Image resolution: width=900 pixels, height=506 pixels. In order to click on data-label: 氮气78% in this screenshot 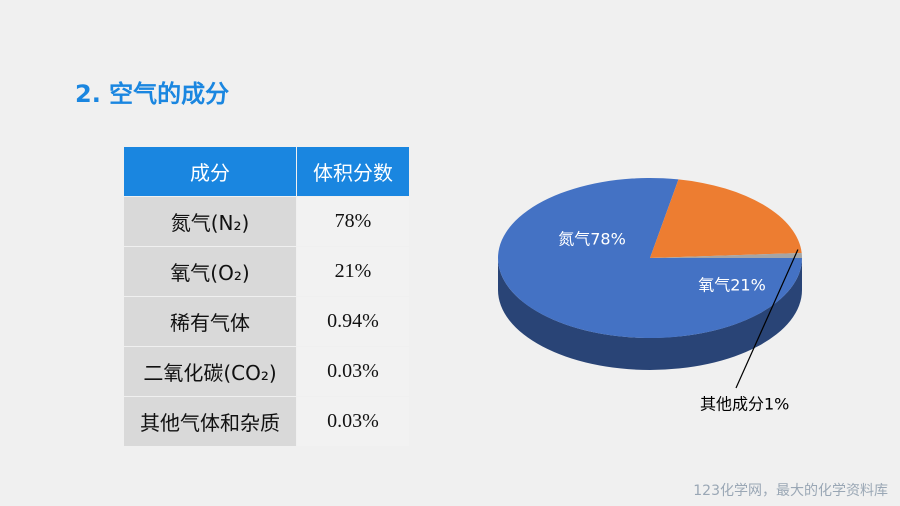, I will do `click(592, 239)`.